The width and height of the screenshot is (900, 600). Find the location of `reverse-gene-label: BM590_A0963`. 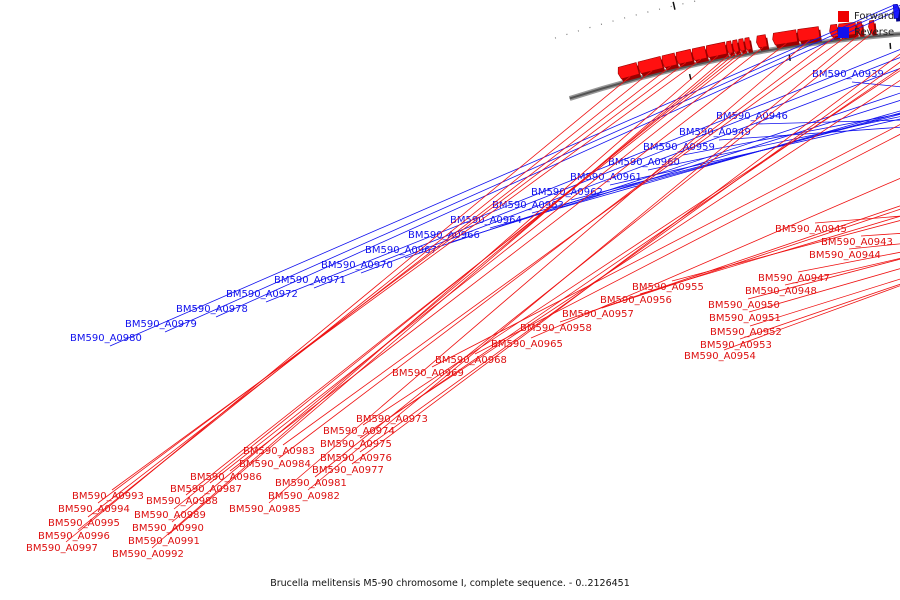

reverse-gene-label: BM590_A0963 is located at coordinates (528, 205).